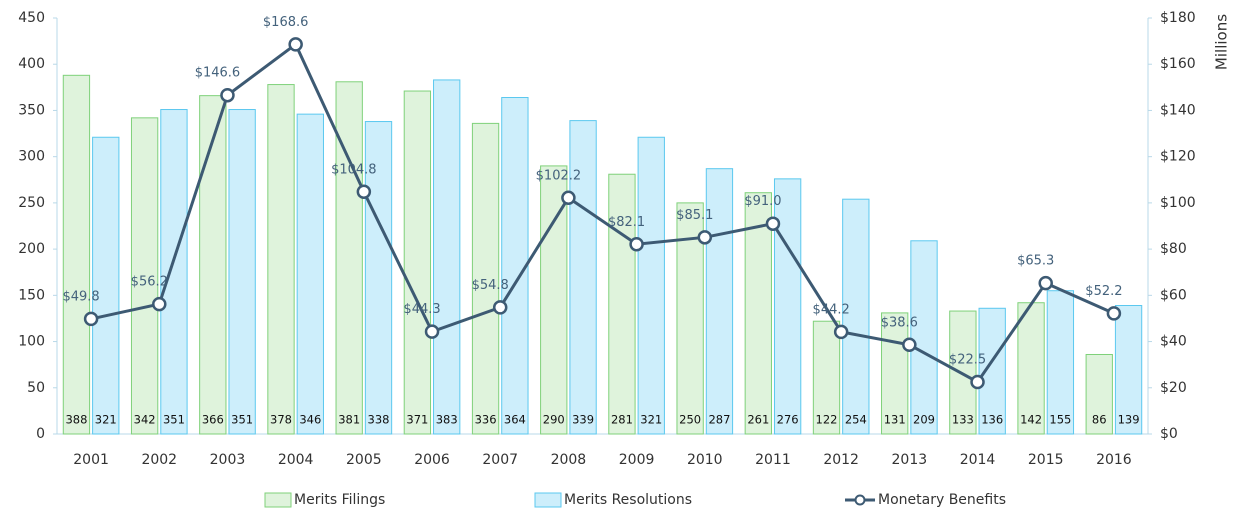  What do you see at coordinates (1173, 388) in the screenshot?
I see `y2-tick-label: $20` at bounding box center [1173, 388].